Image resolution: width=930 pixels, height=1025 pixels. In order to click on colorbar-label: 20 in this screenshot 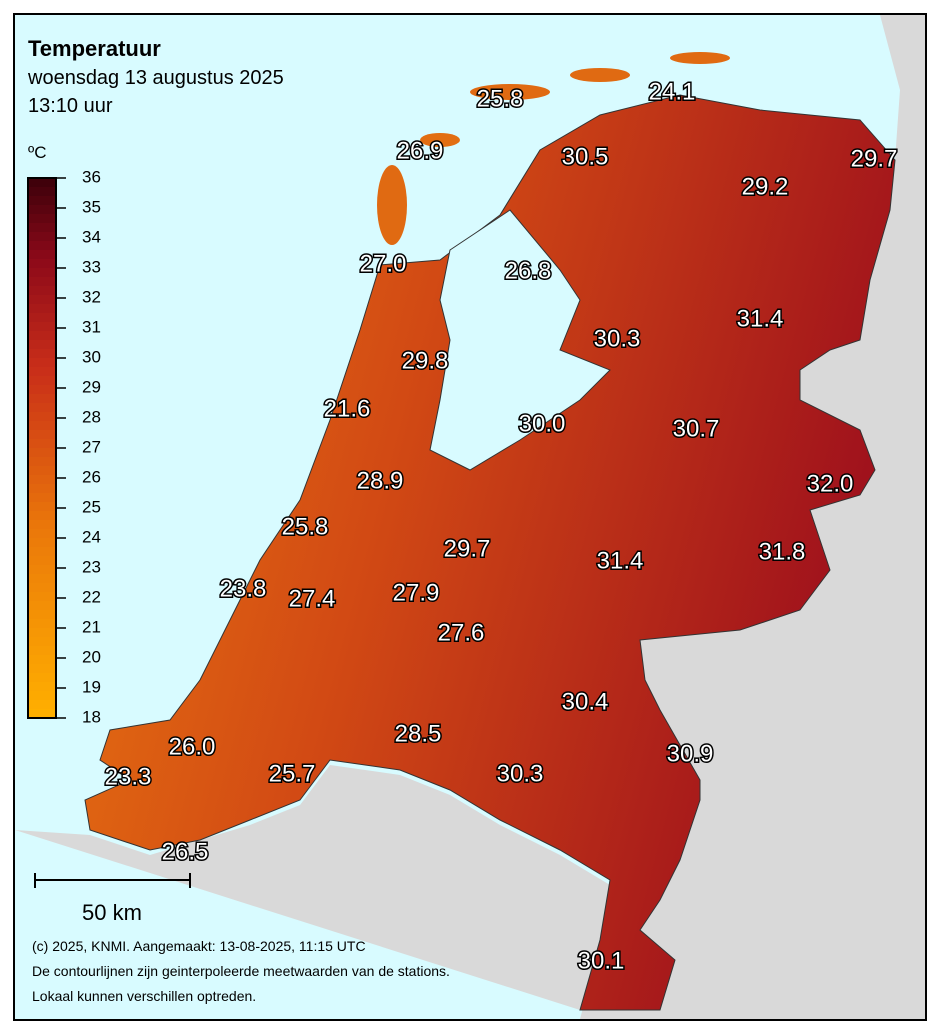, I will do `click(91, 656)`.